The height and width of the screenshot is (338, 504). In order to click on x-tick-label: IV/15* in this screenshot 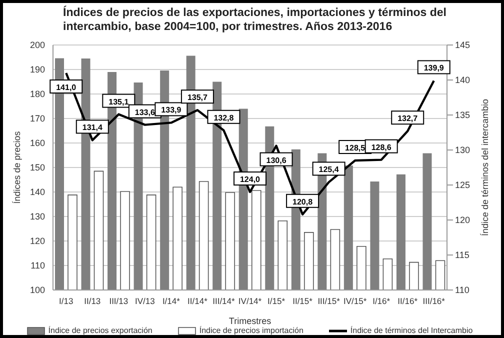, I will do `click(355, 301)`.